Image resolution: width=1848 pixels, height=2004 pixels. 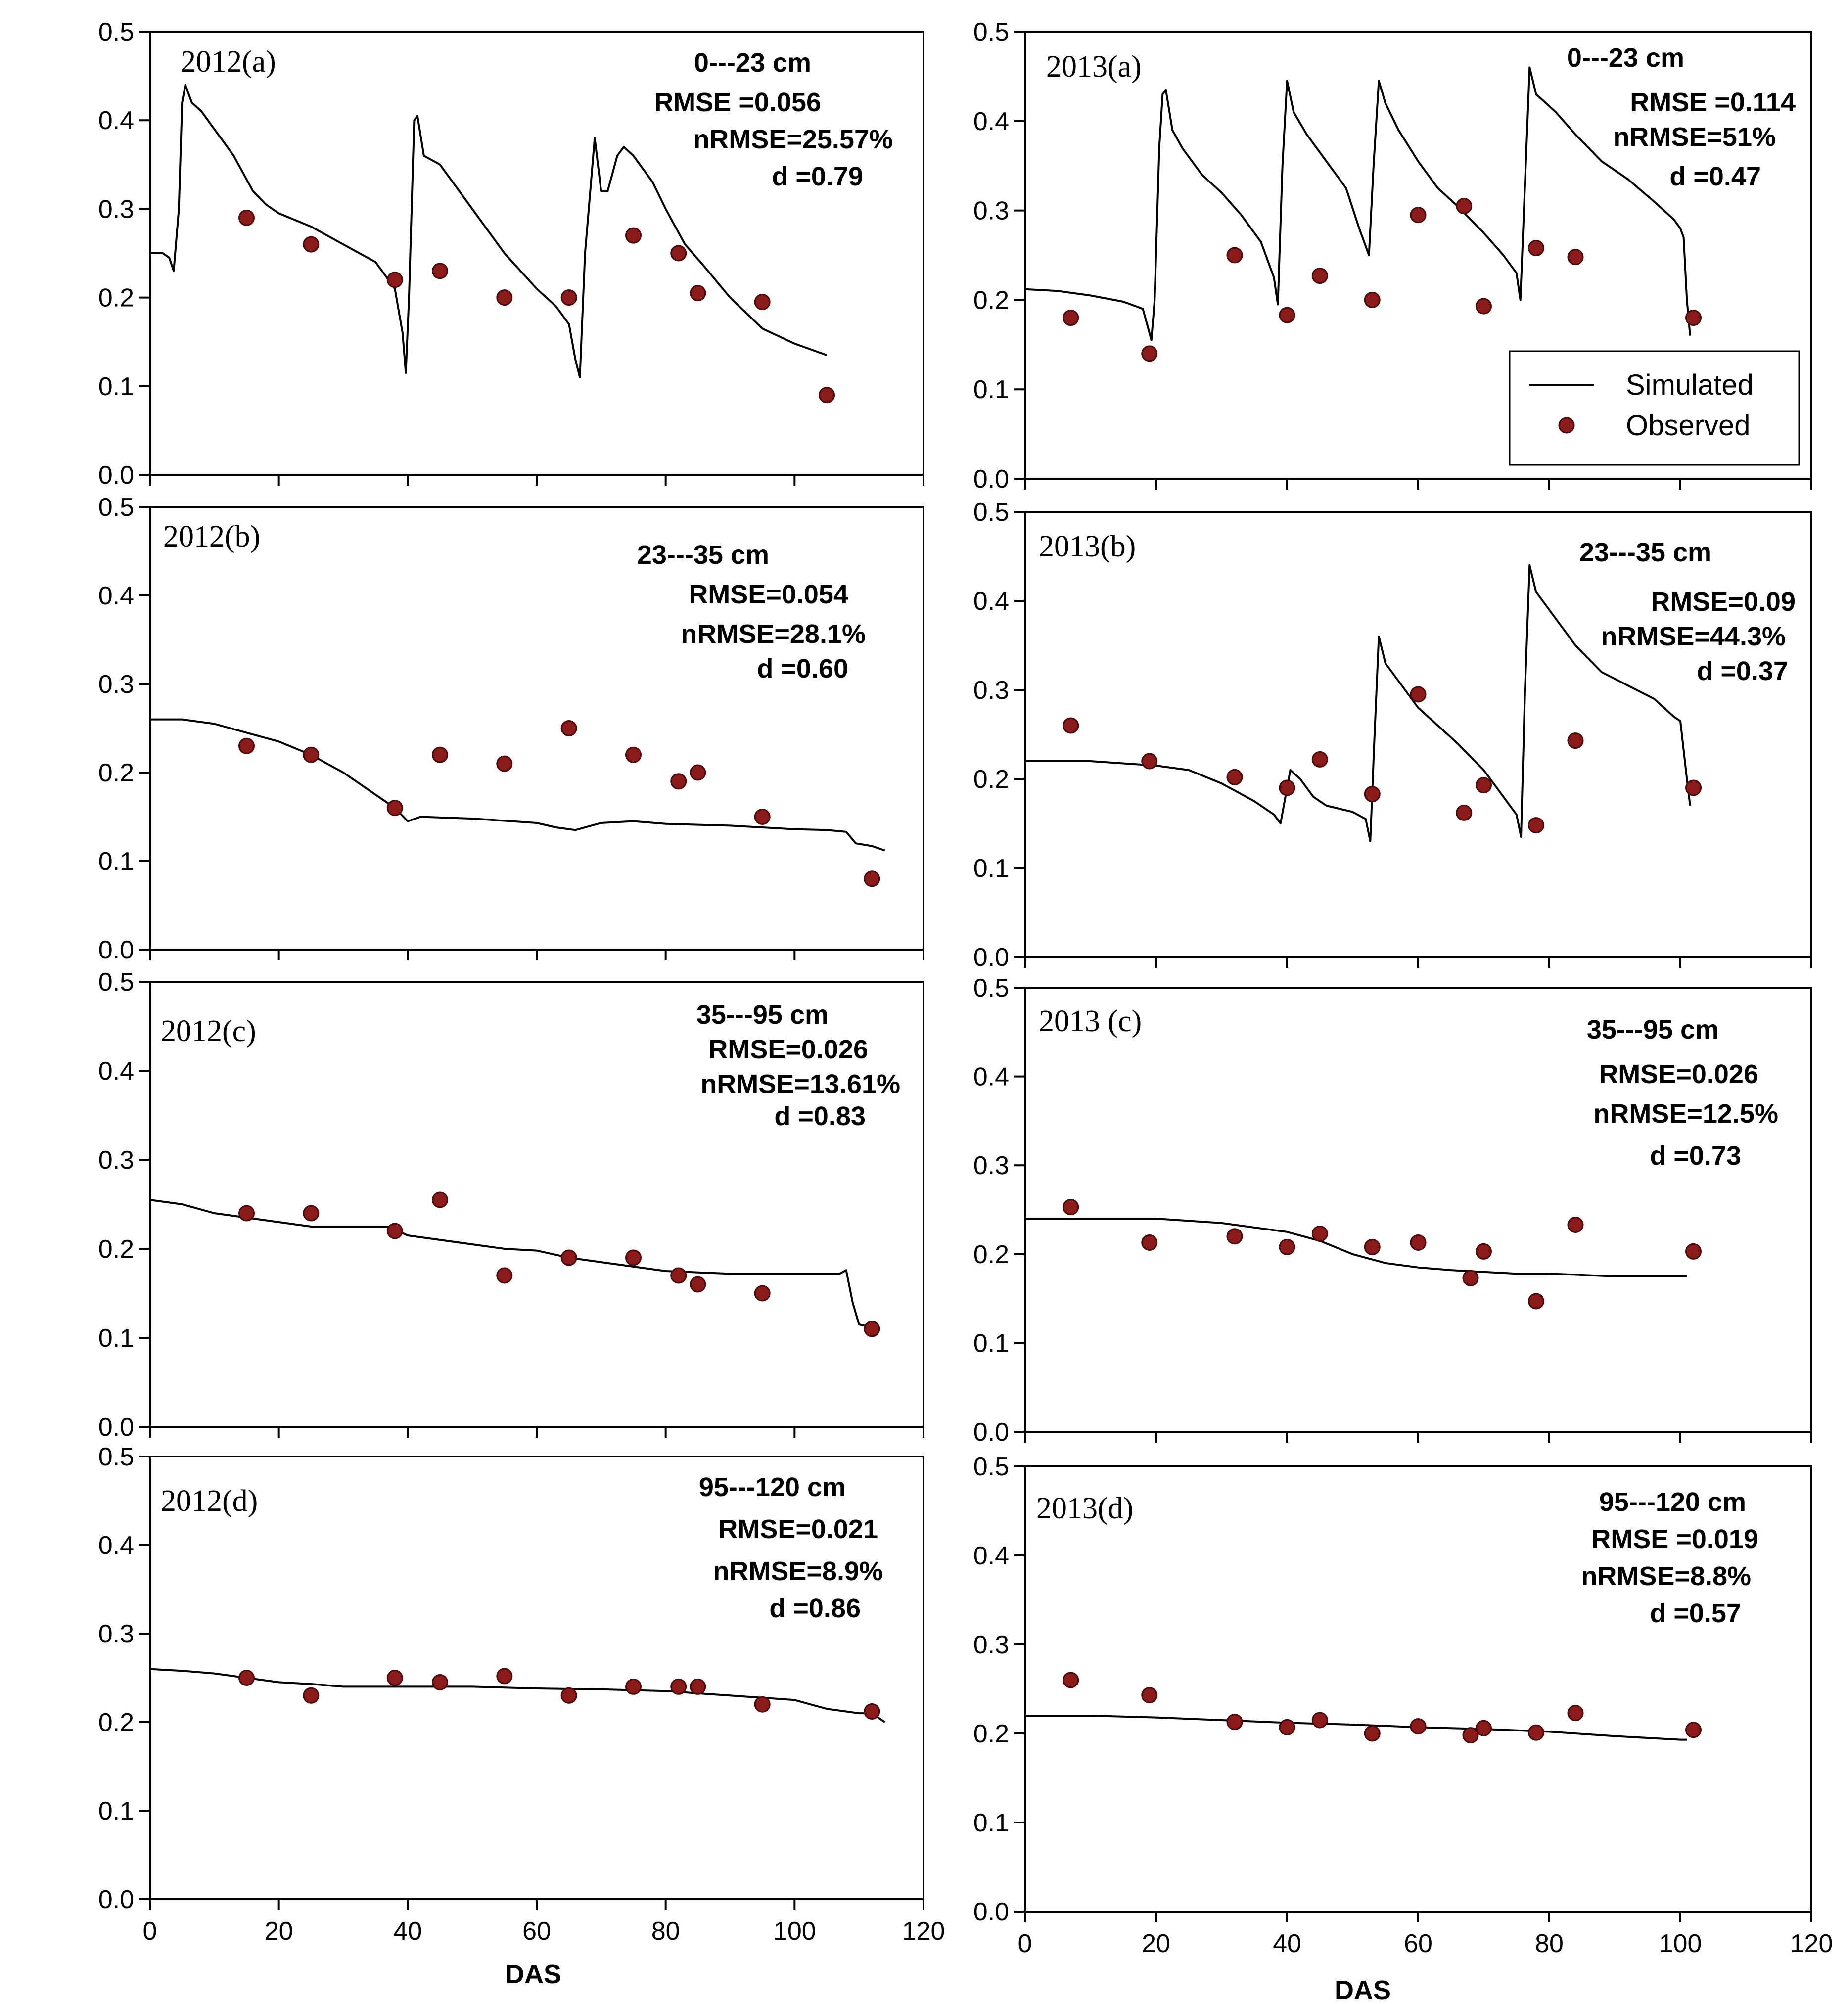 I want to click on x-tick-label: 120, so click(x=1811, y=1943).